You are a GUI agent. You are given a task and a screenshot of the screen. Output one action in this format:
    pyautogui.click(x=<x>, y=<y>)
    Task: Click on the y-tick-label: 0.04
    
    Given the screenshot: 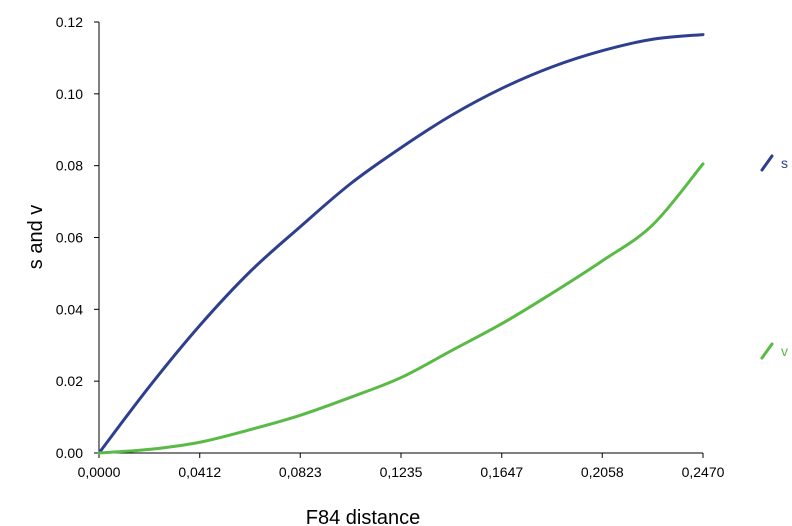 What is the action you would take?
    pyautogui.click(x=69, y=309)
    